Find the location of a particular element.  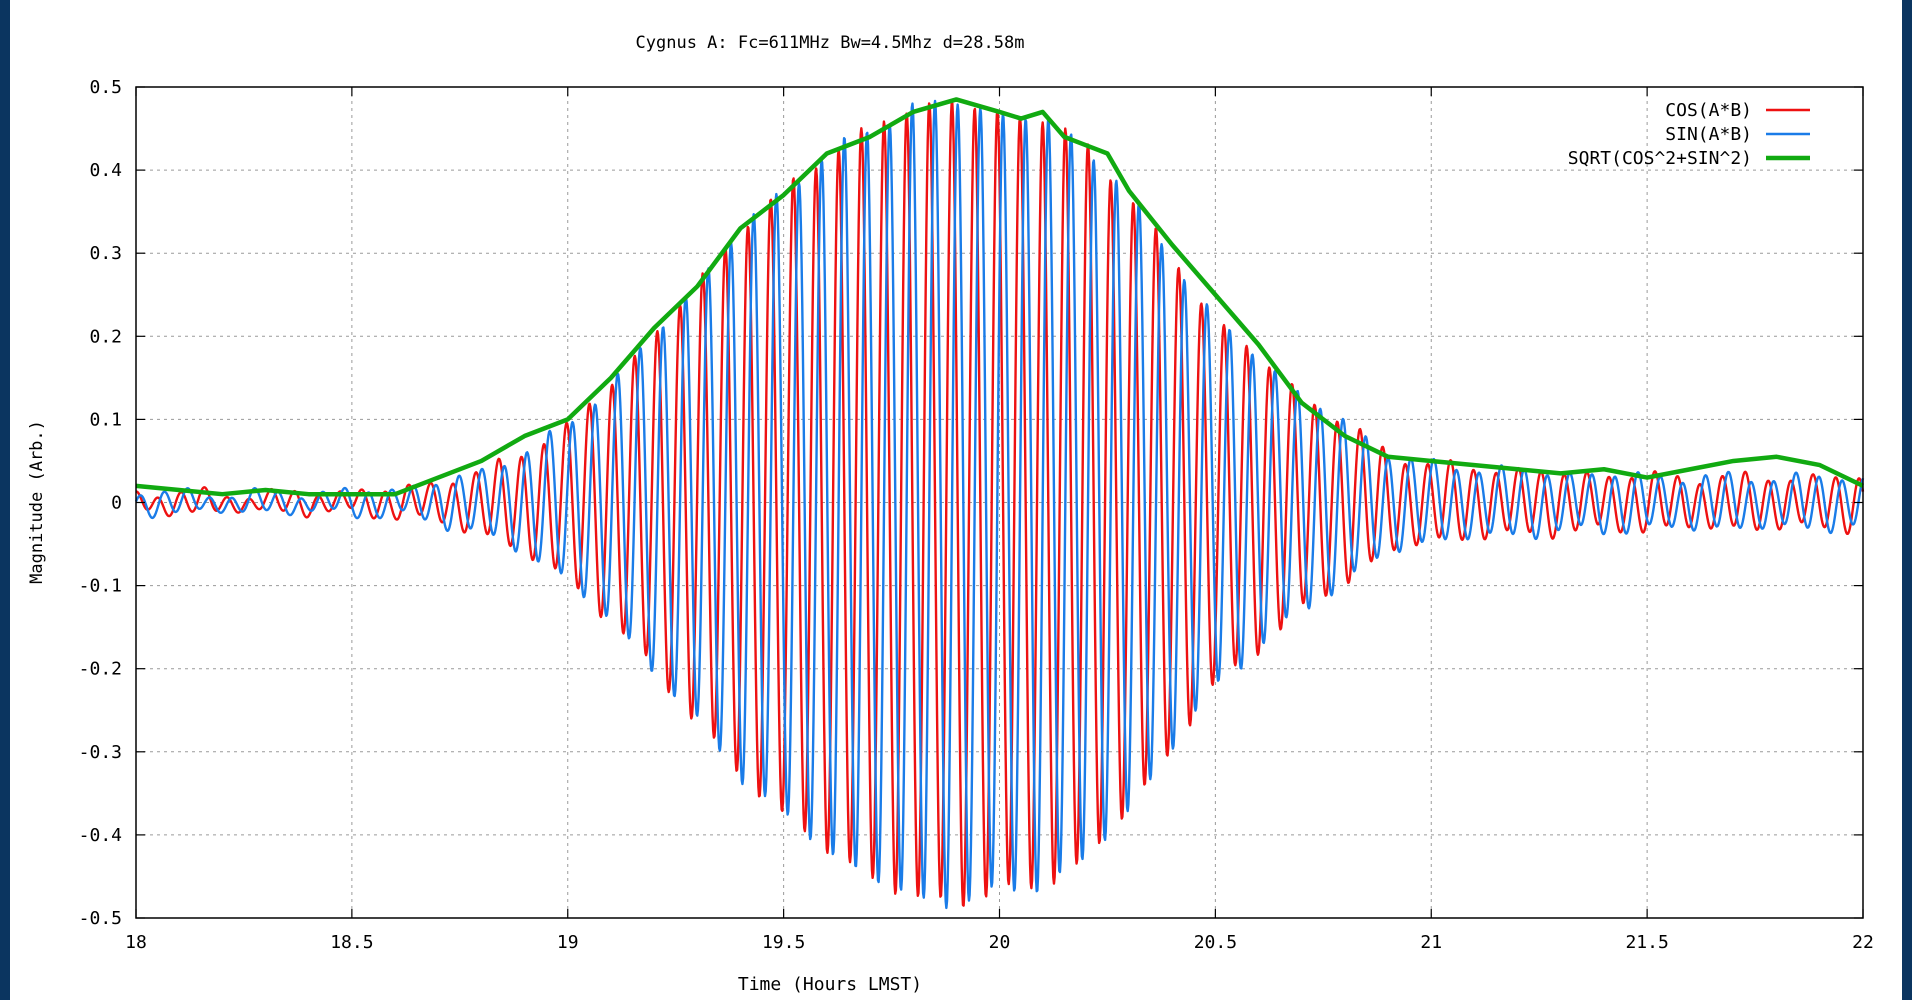

x-tick-label: 21.5 is located at coordinates (1646, 942).